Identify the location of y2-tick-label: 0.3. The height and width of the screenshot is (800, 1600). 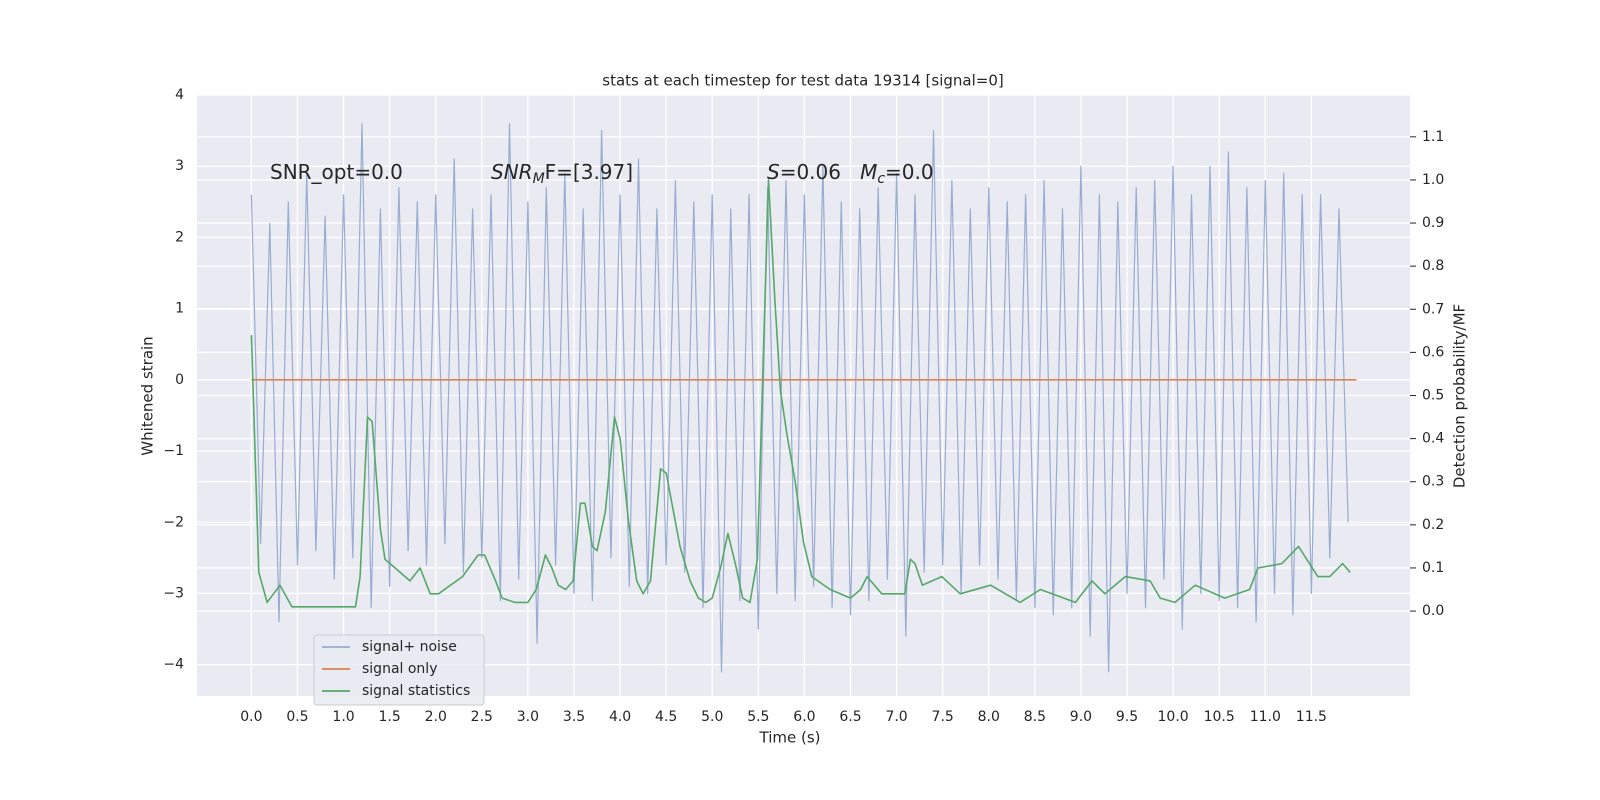
(1433, 482).